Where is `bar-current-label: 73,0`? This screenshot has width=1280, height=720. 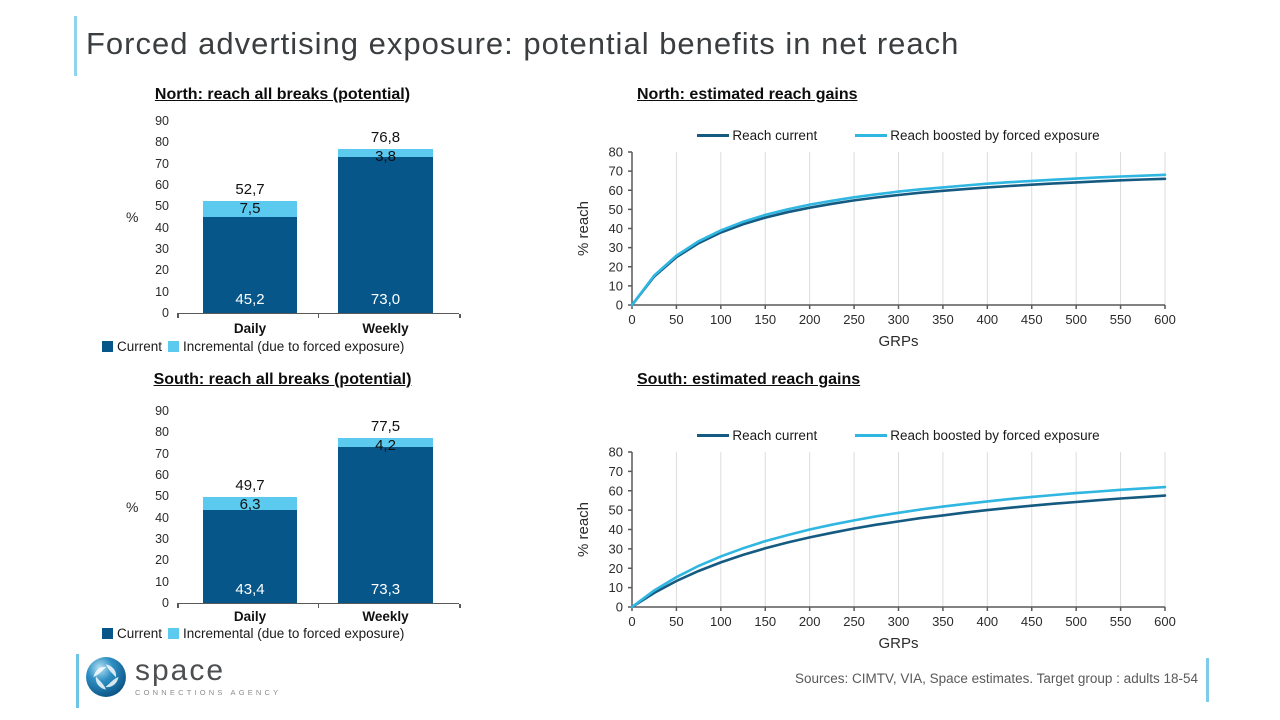 bar-current-label: 73,0 is located at coordinates (385, 299).